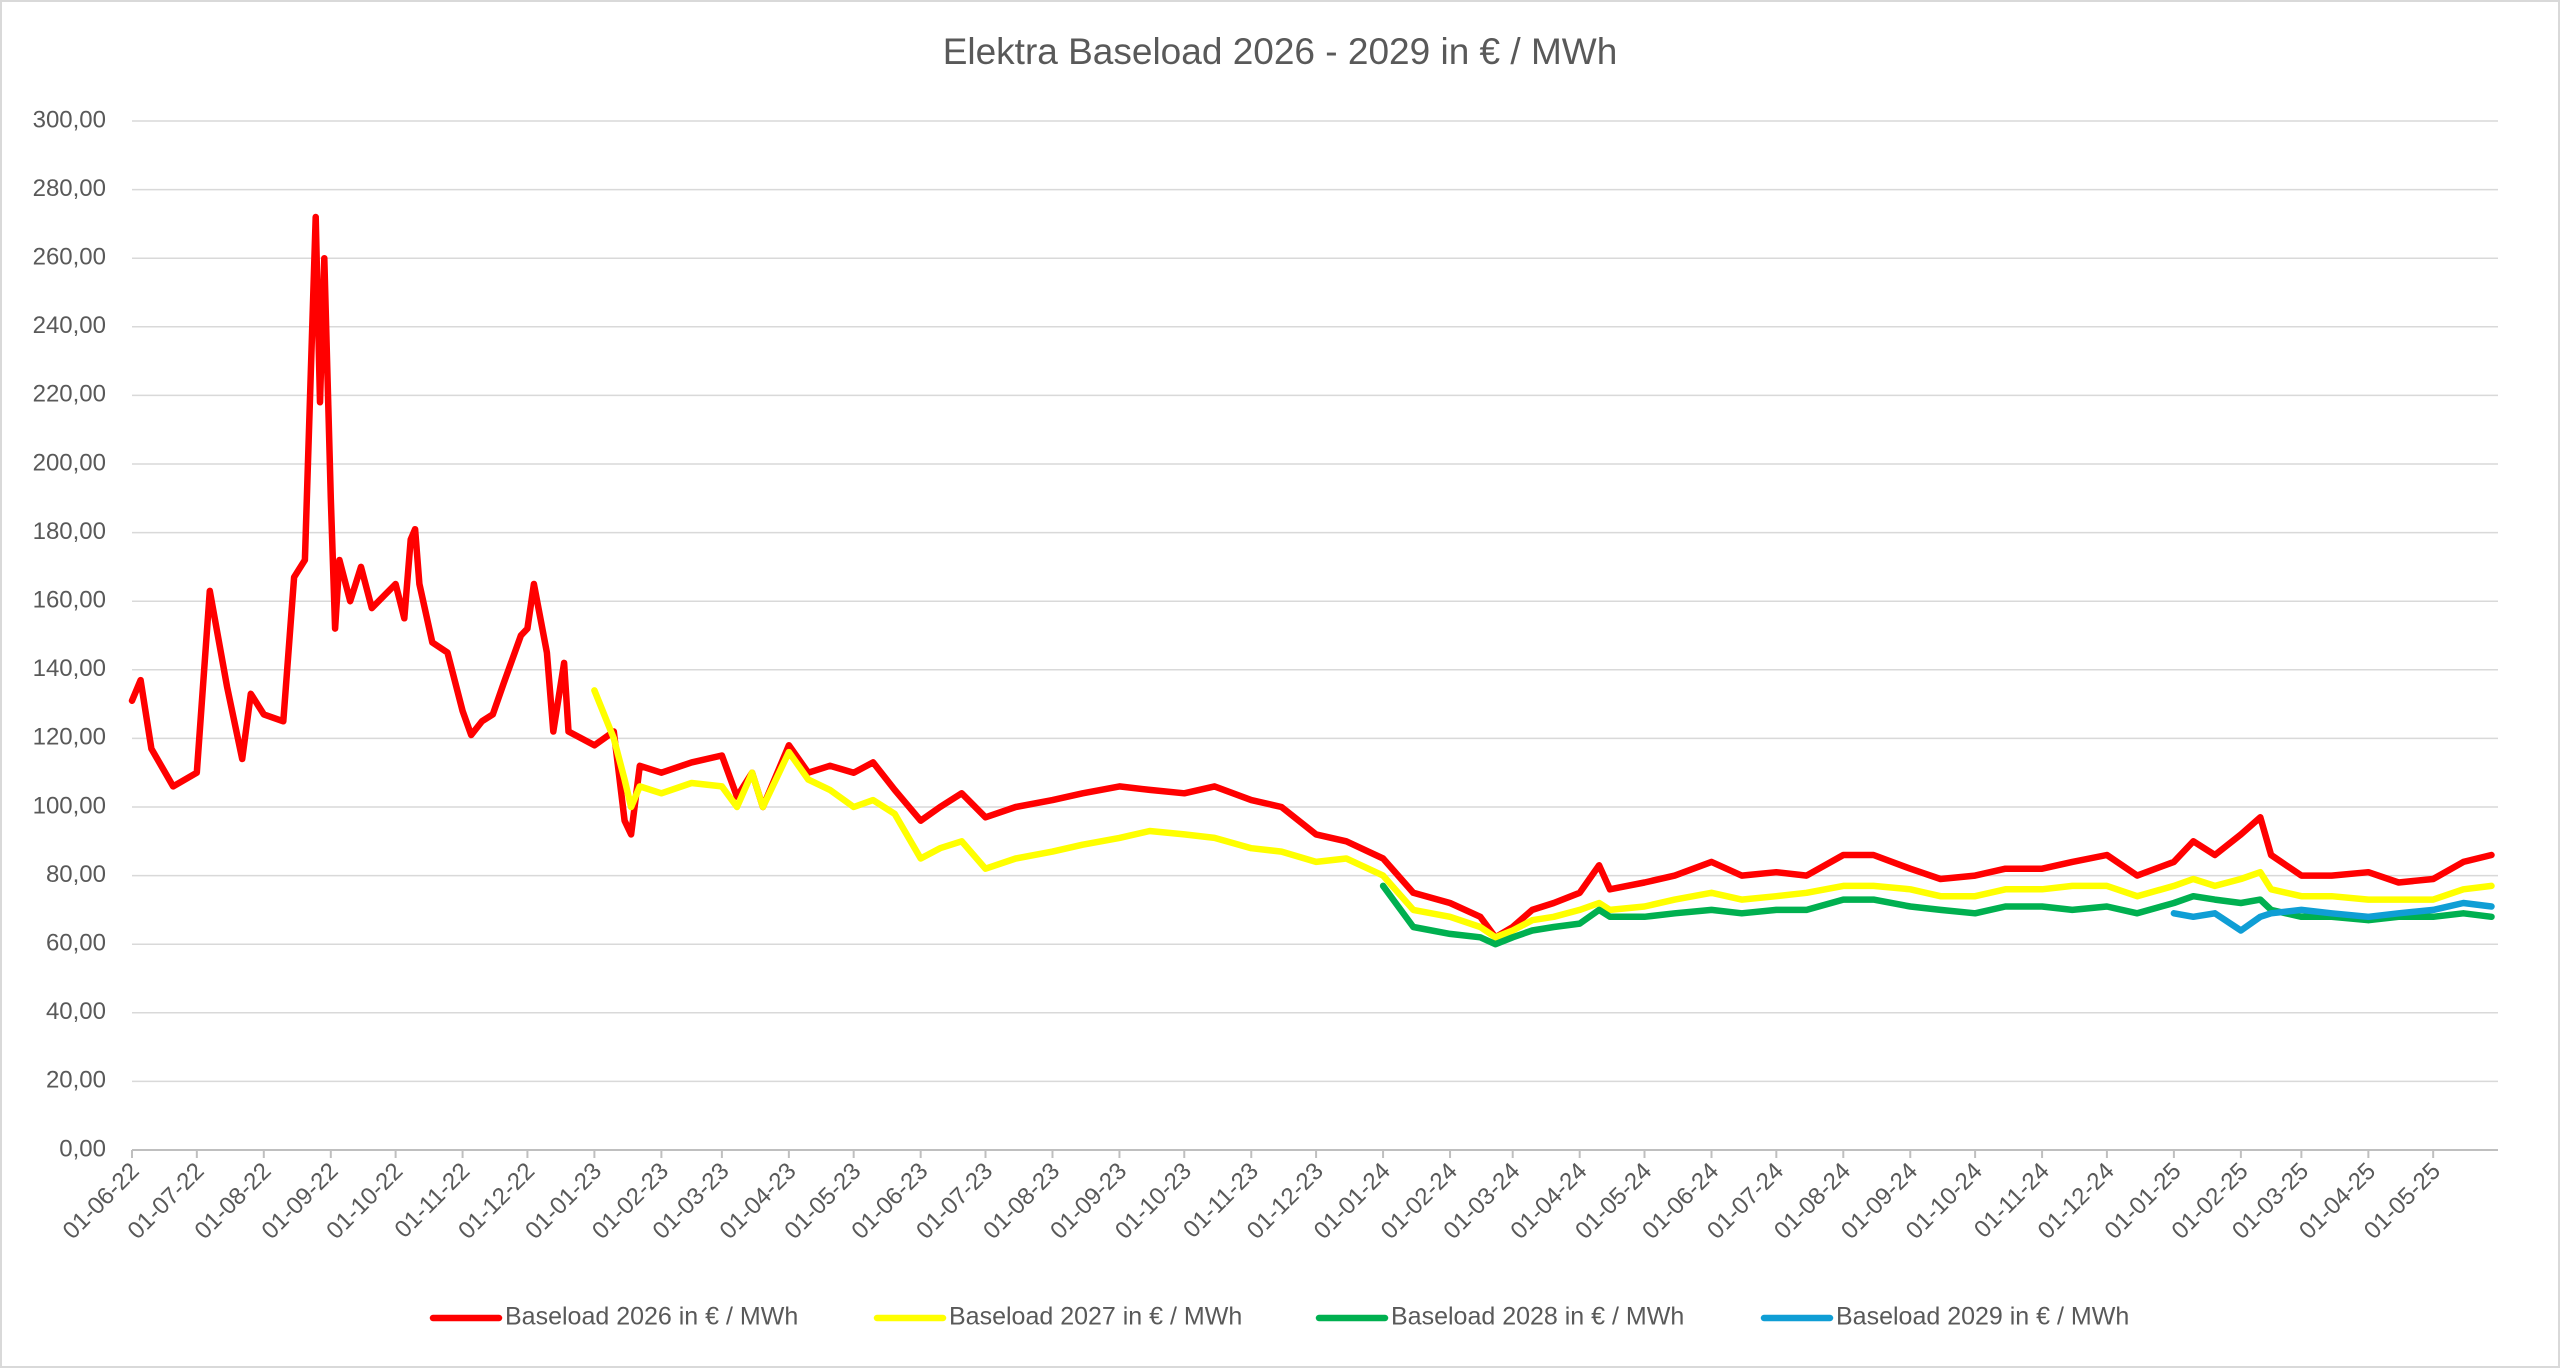 Image resolution: width=2560 pixels, height=1368 pixels. What do you see at coordinates (1095, 1317) in the screenshot?
I see `legend-label: Baseload 2027 in € / MWh` at bounding box center [1095, 1317].